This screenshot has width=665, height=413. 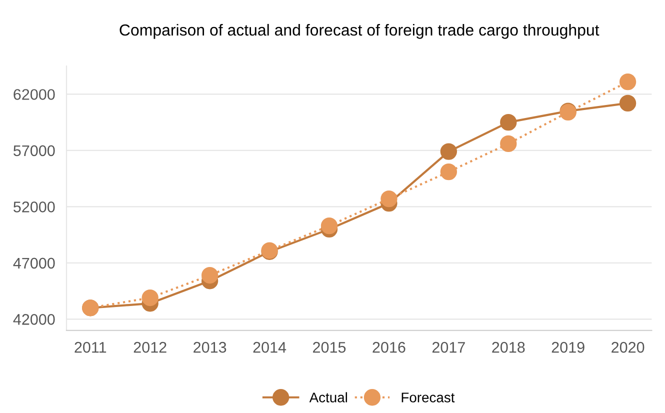 What do you see at coordinates (360, 31) in the screenshot?
I see `chart-title: Comparison of actual and forecast of foreign trade cargo throughput` at bounding box center [360, 31].